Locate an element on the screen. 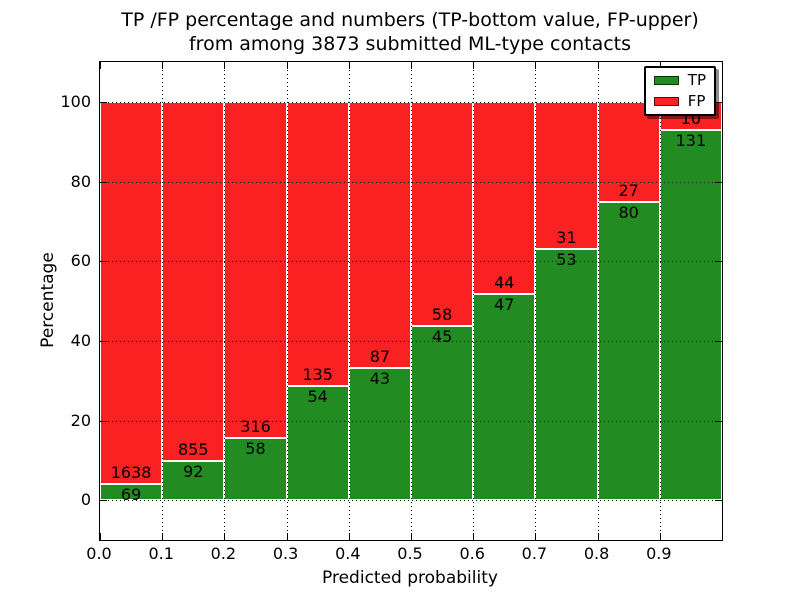  y-tick-label: 40 is located at coordinates (80, 340).